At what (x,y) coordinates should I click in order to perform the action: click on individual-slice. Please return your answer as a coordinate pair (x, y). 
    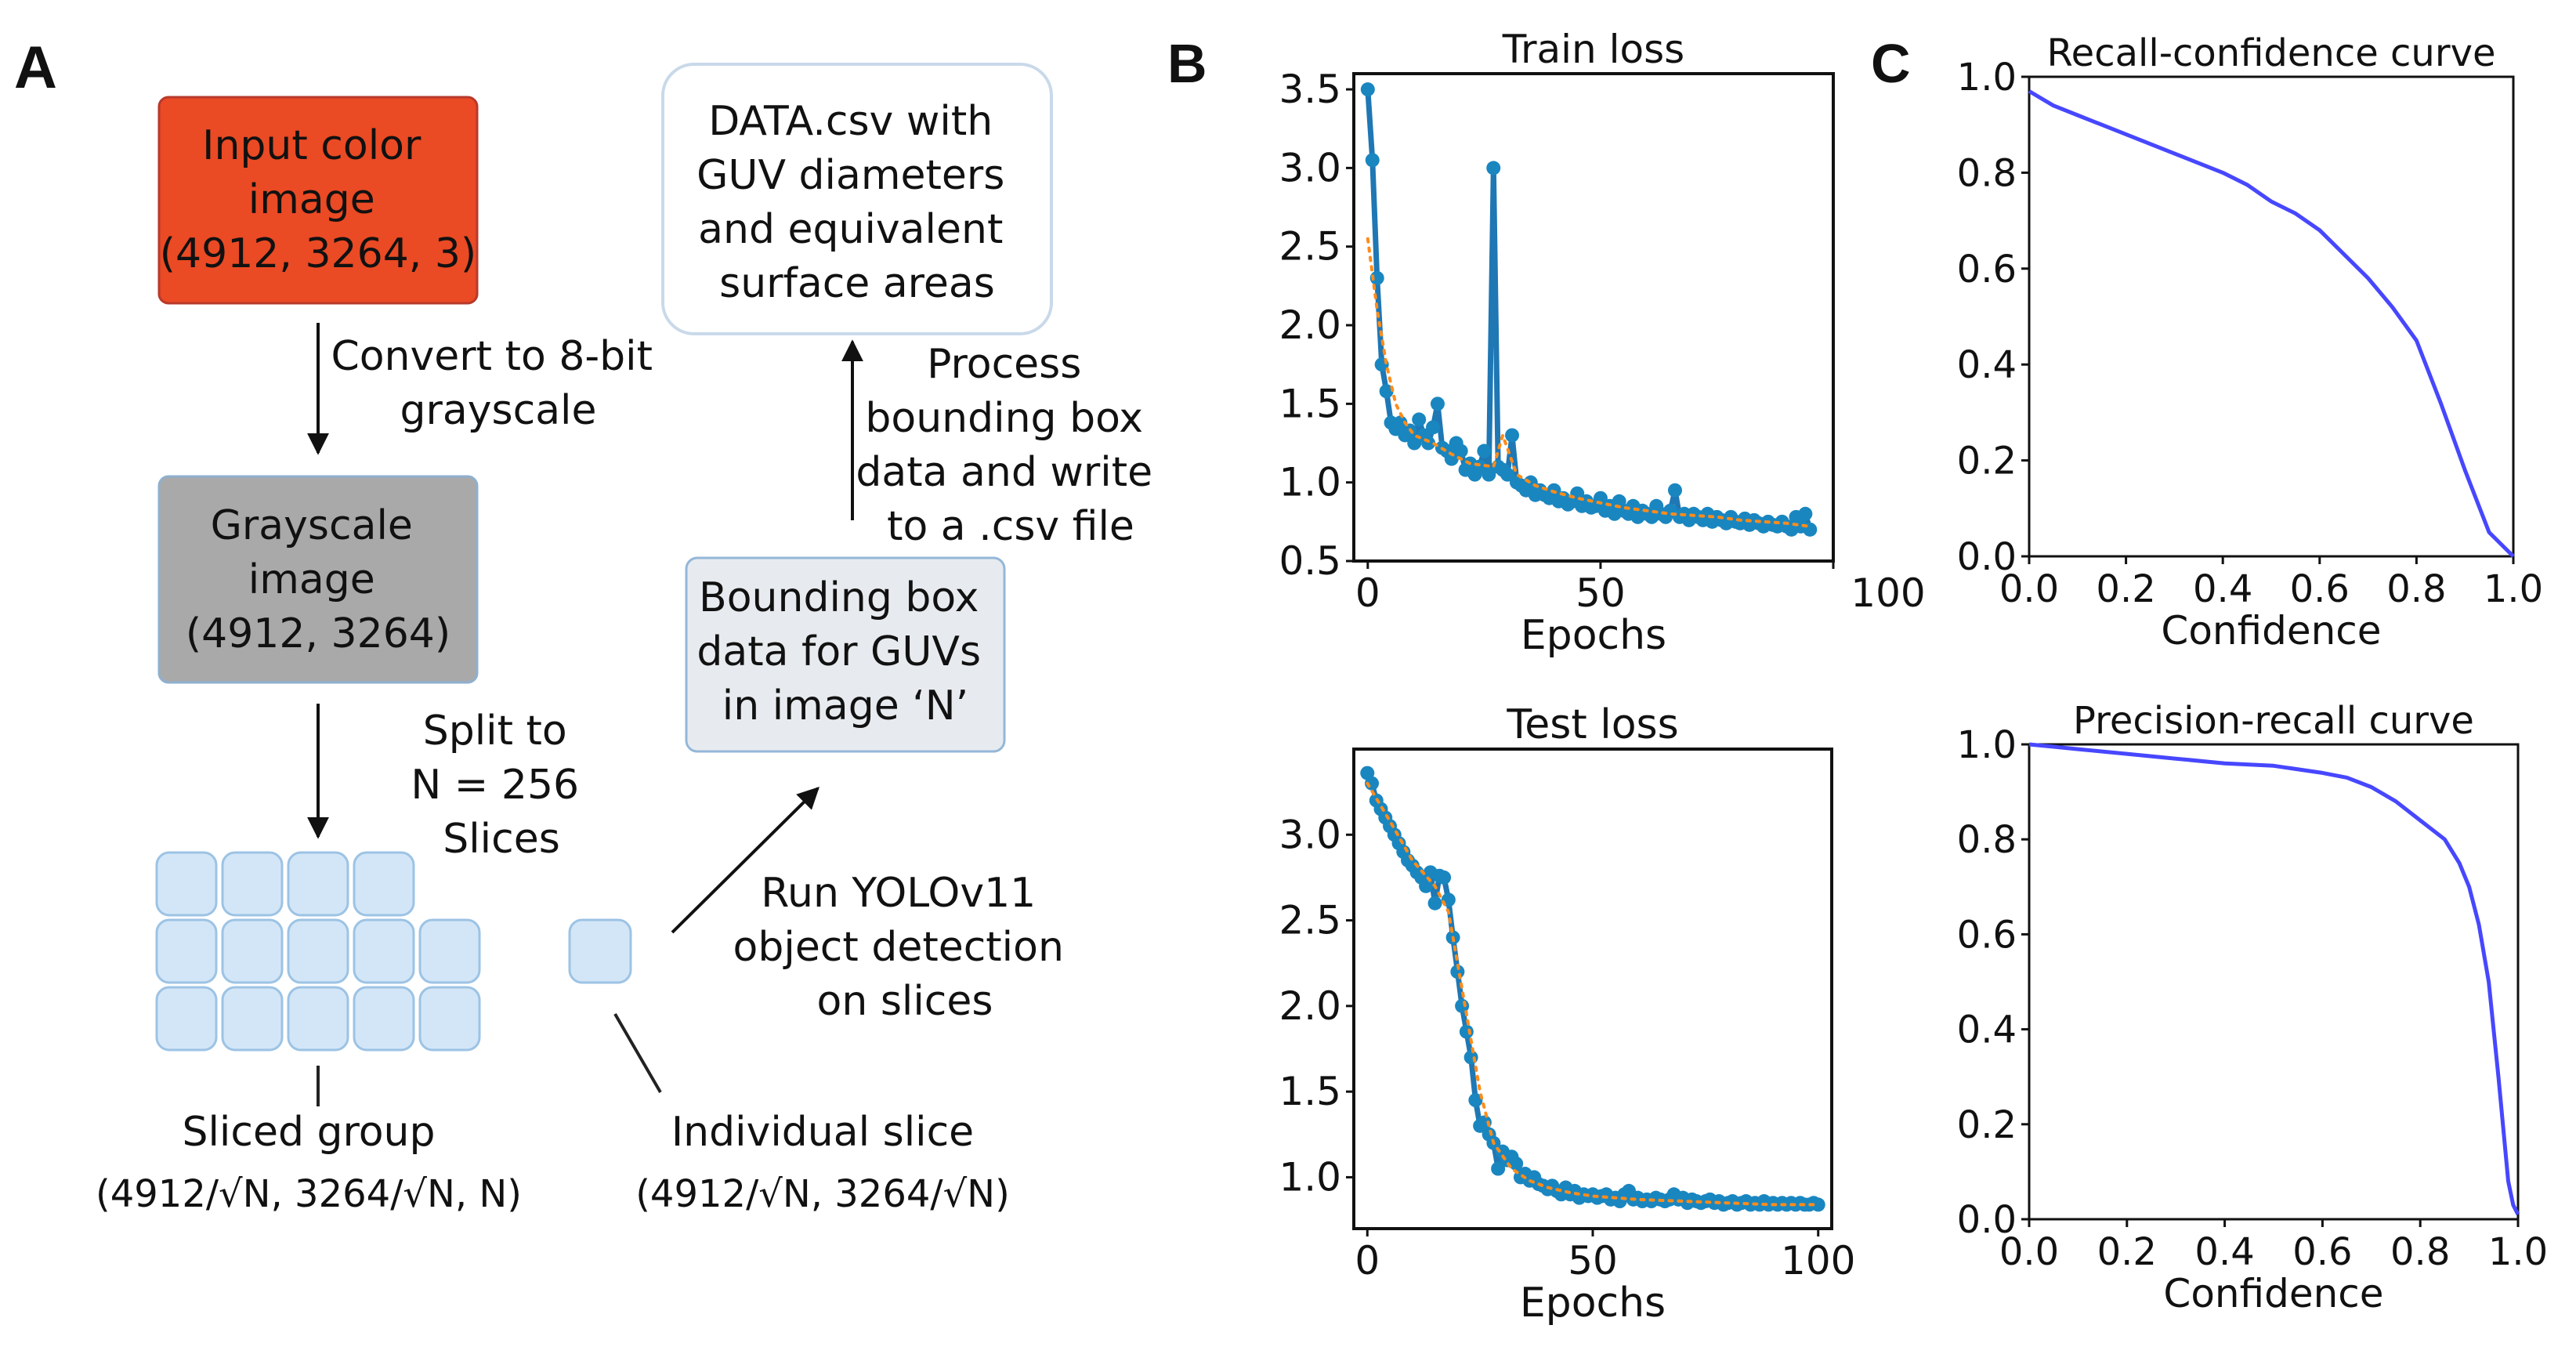
    Looking at the image, I should click on (600, 951).